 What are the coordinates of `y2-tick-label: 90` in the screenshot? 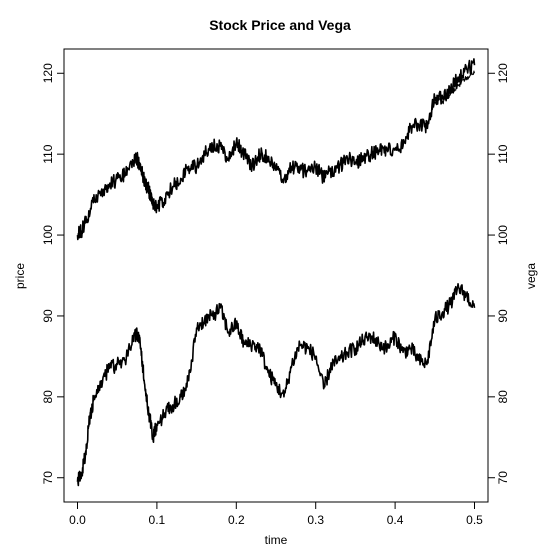 It's located at (503, 316).